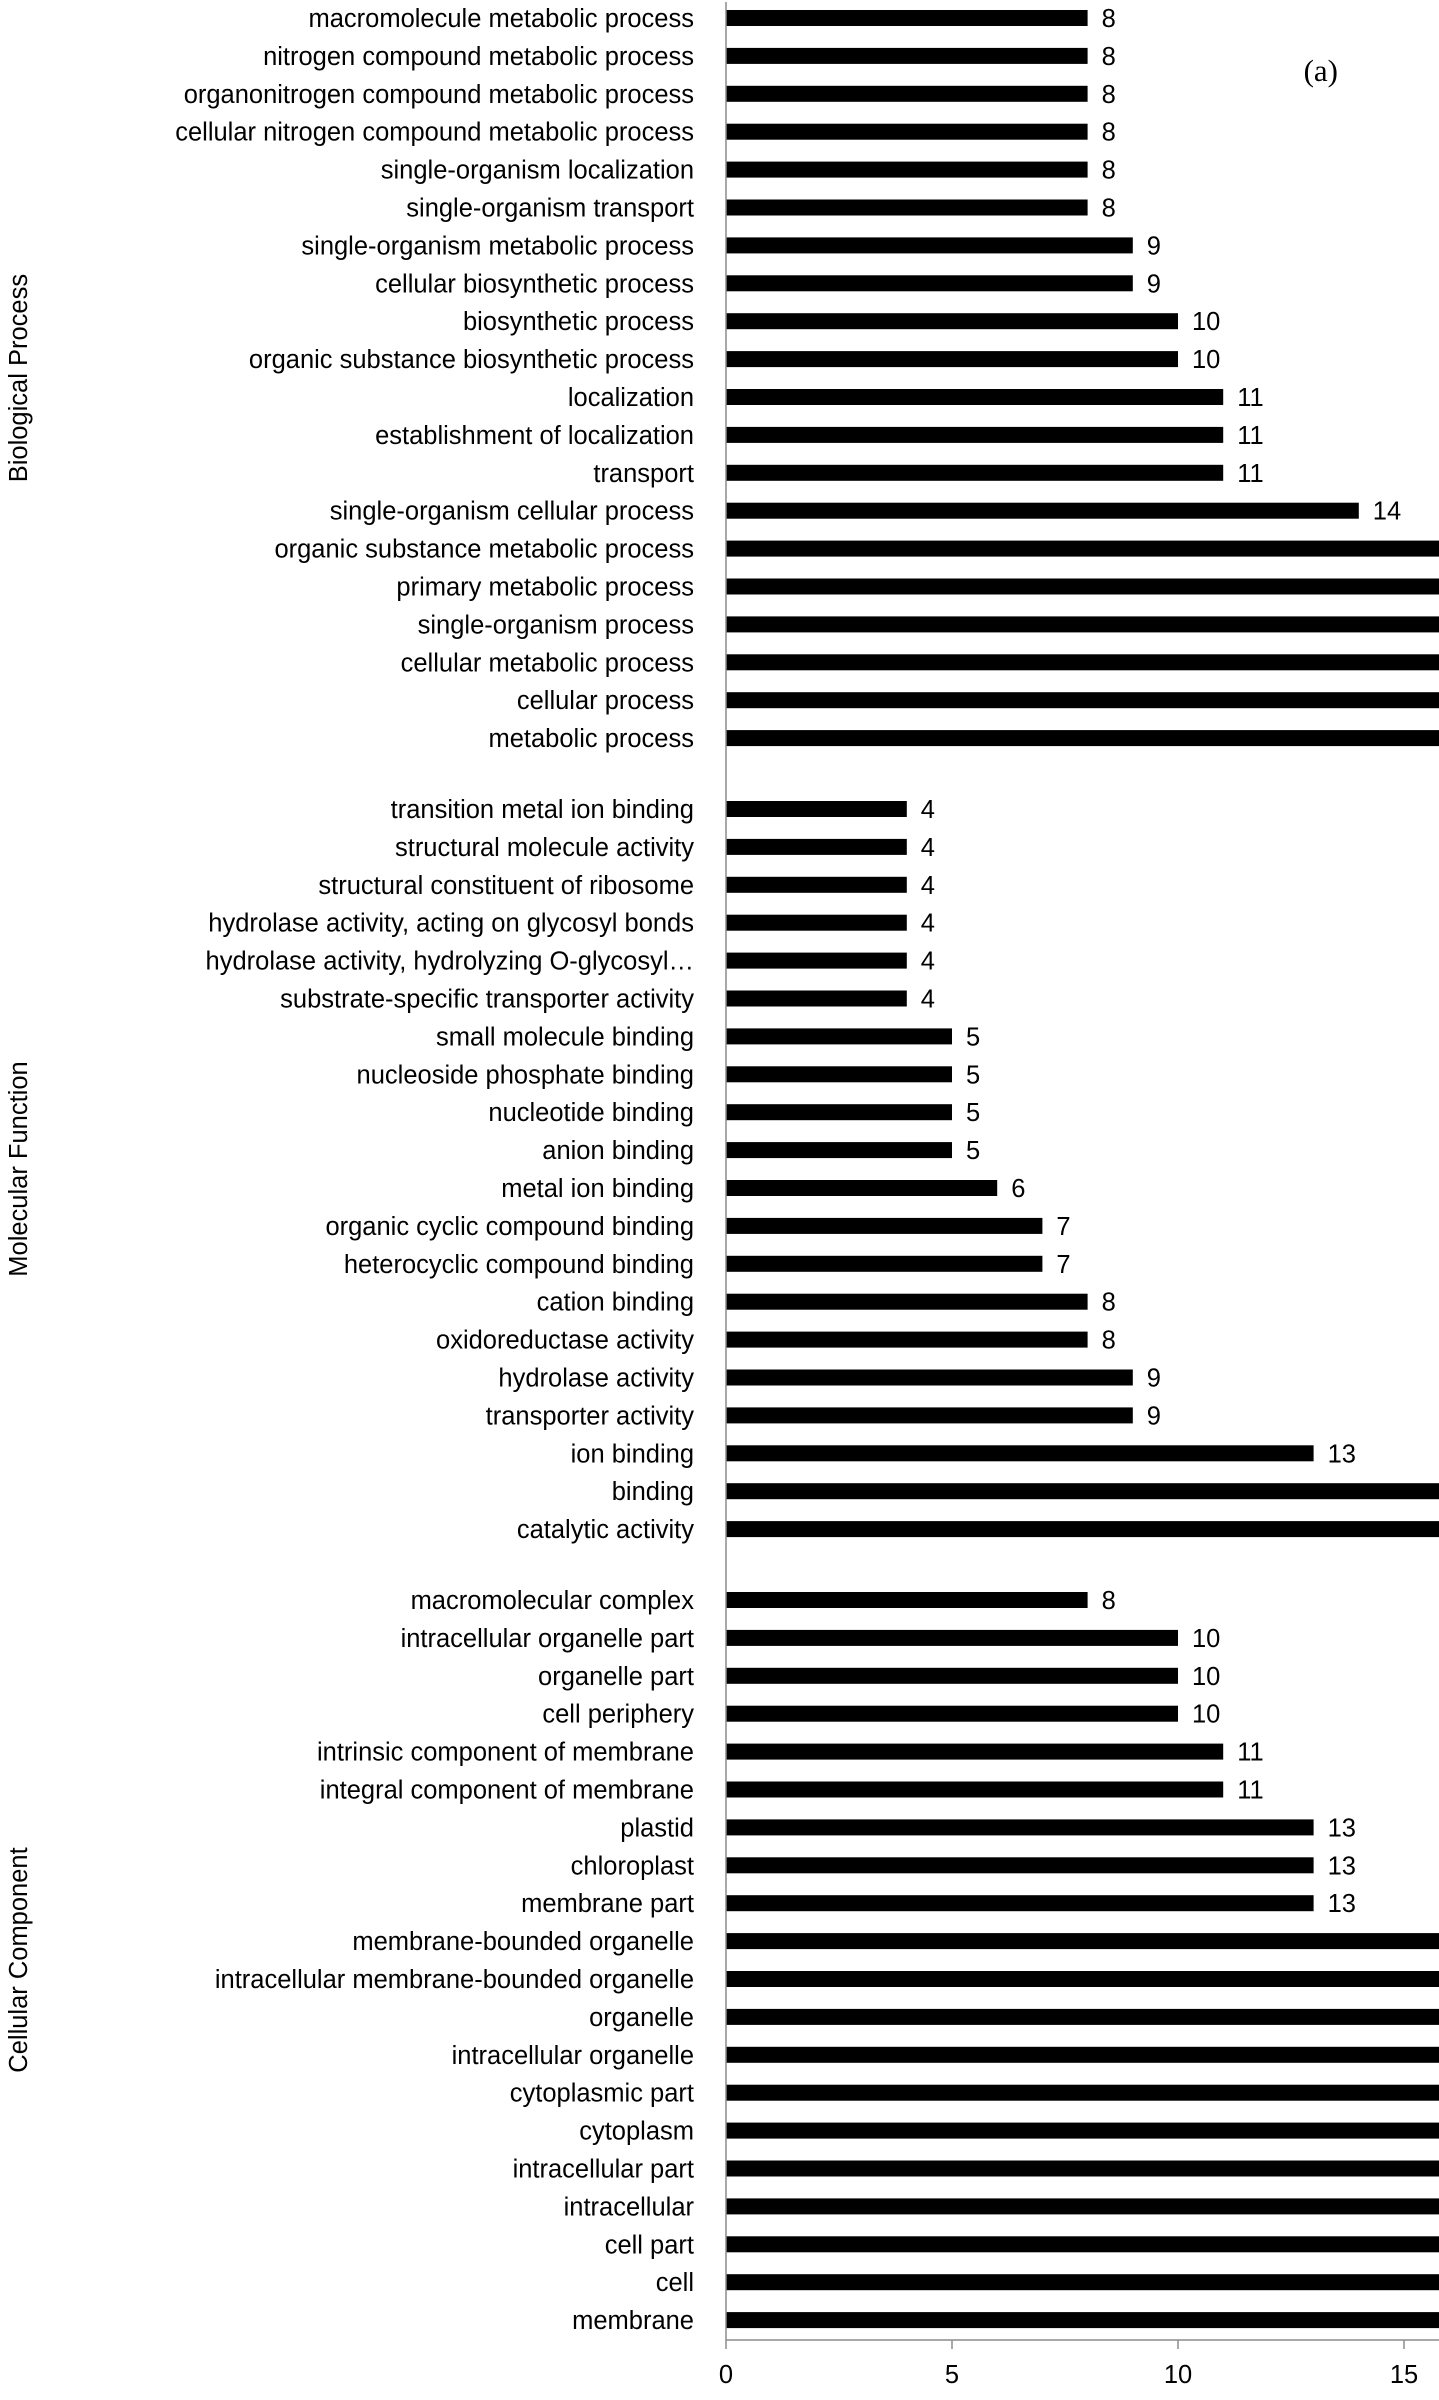 This screenshot has width=1439, height=2400. Describe the element at coordinates (653, 1492) in the screenshot. I see `category-label: binding` at that location.